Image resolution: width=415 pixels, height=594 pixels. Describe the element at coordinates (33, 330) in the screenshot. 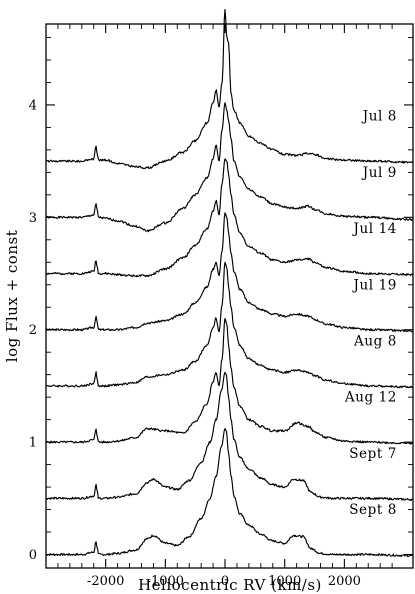

I see `y-tick-label: 2` at that location.